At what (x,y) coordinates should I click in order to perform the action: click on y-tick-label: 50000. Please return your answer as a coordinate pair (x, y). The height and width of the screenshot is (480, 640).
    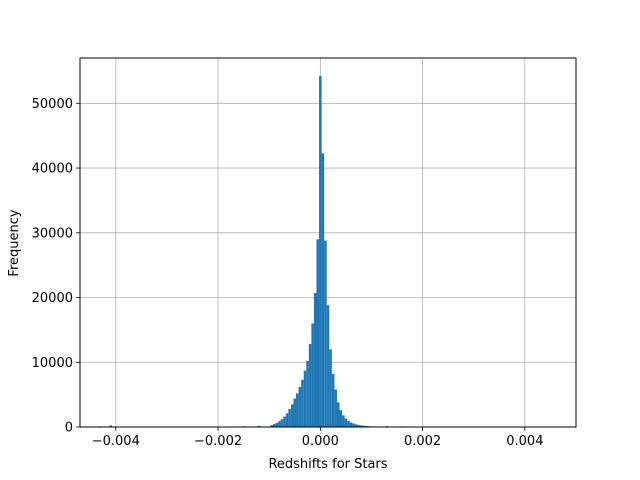
    Looking at the image, I should click on (52, 104).